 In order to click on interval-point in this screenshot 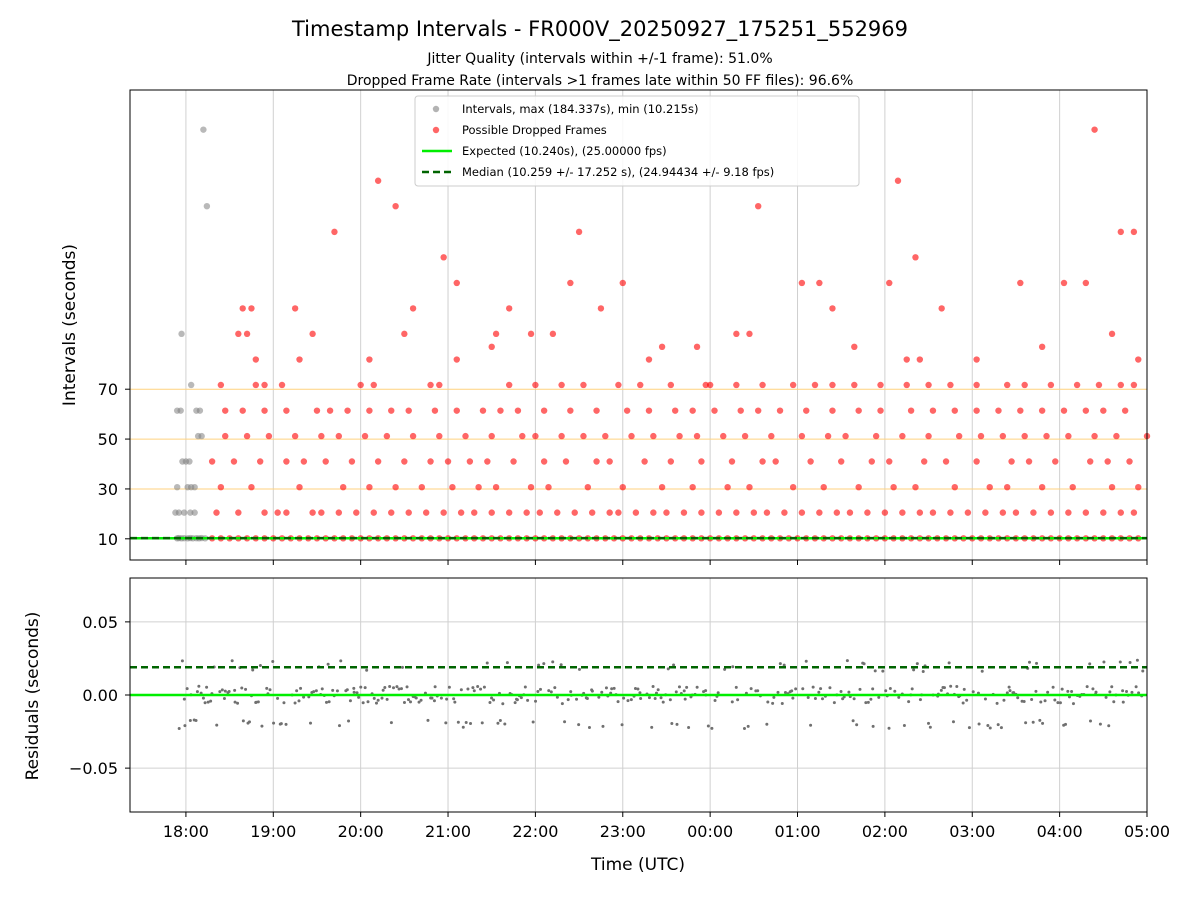, I will do `click(177, 487)`.